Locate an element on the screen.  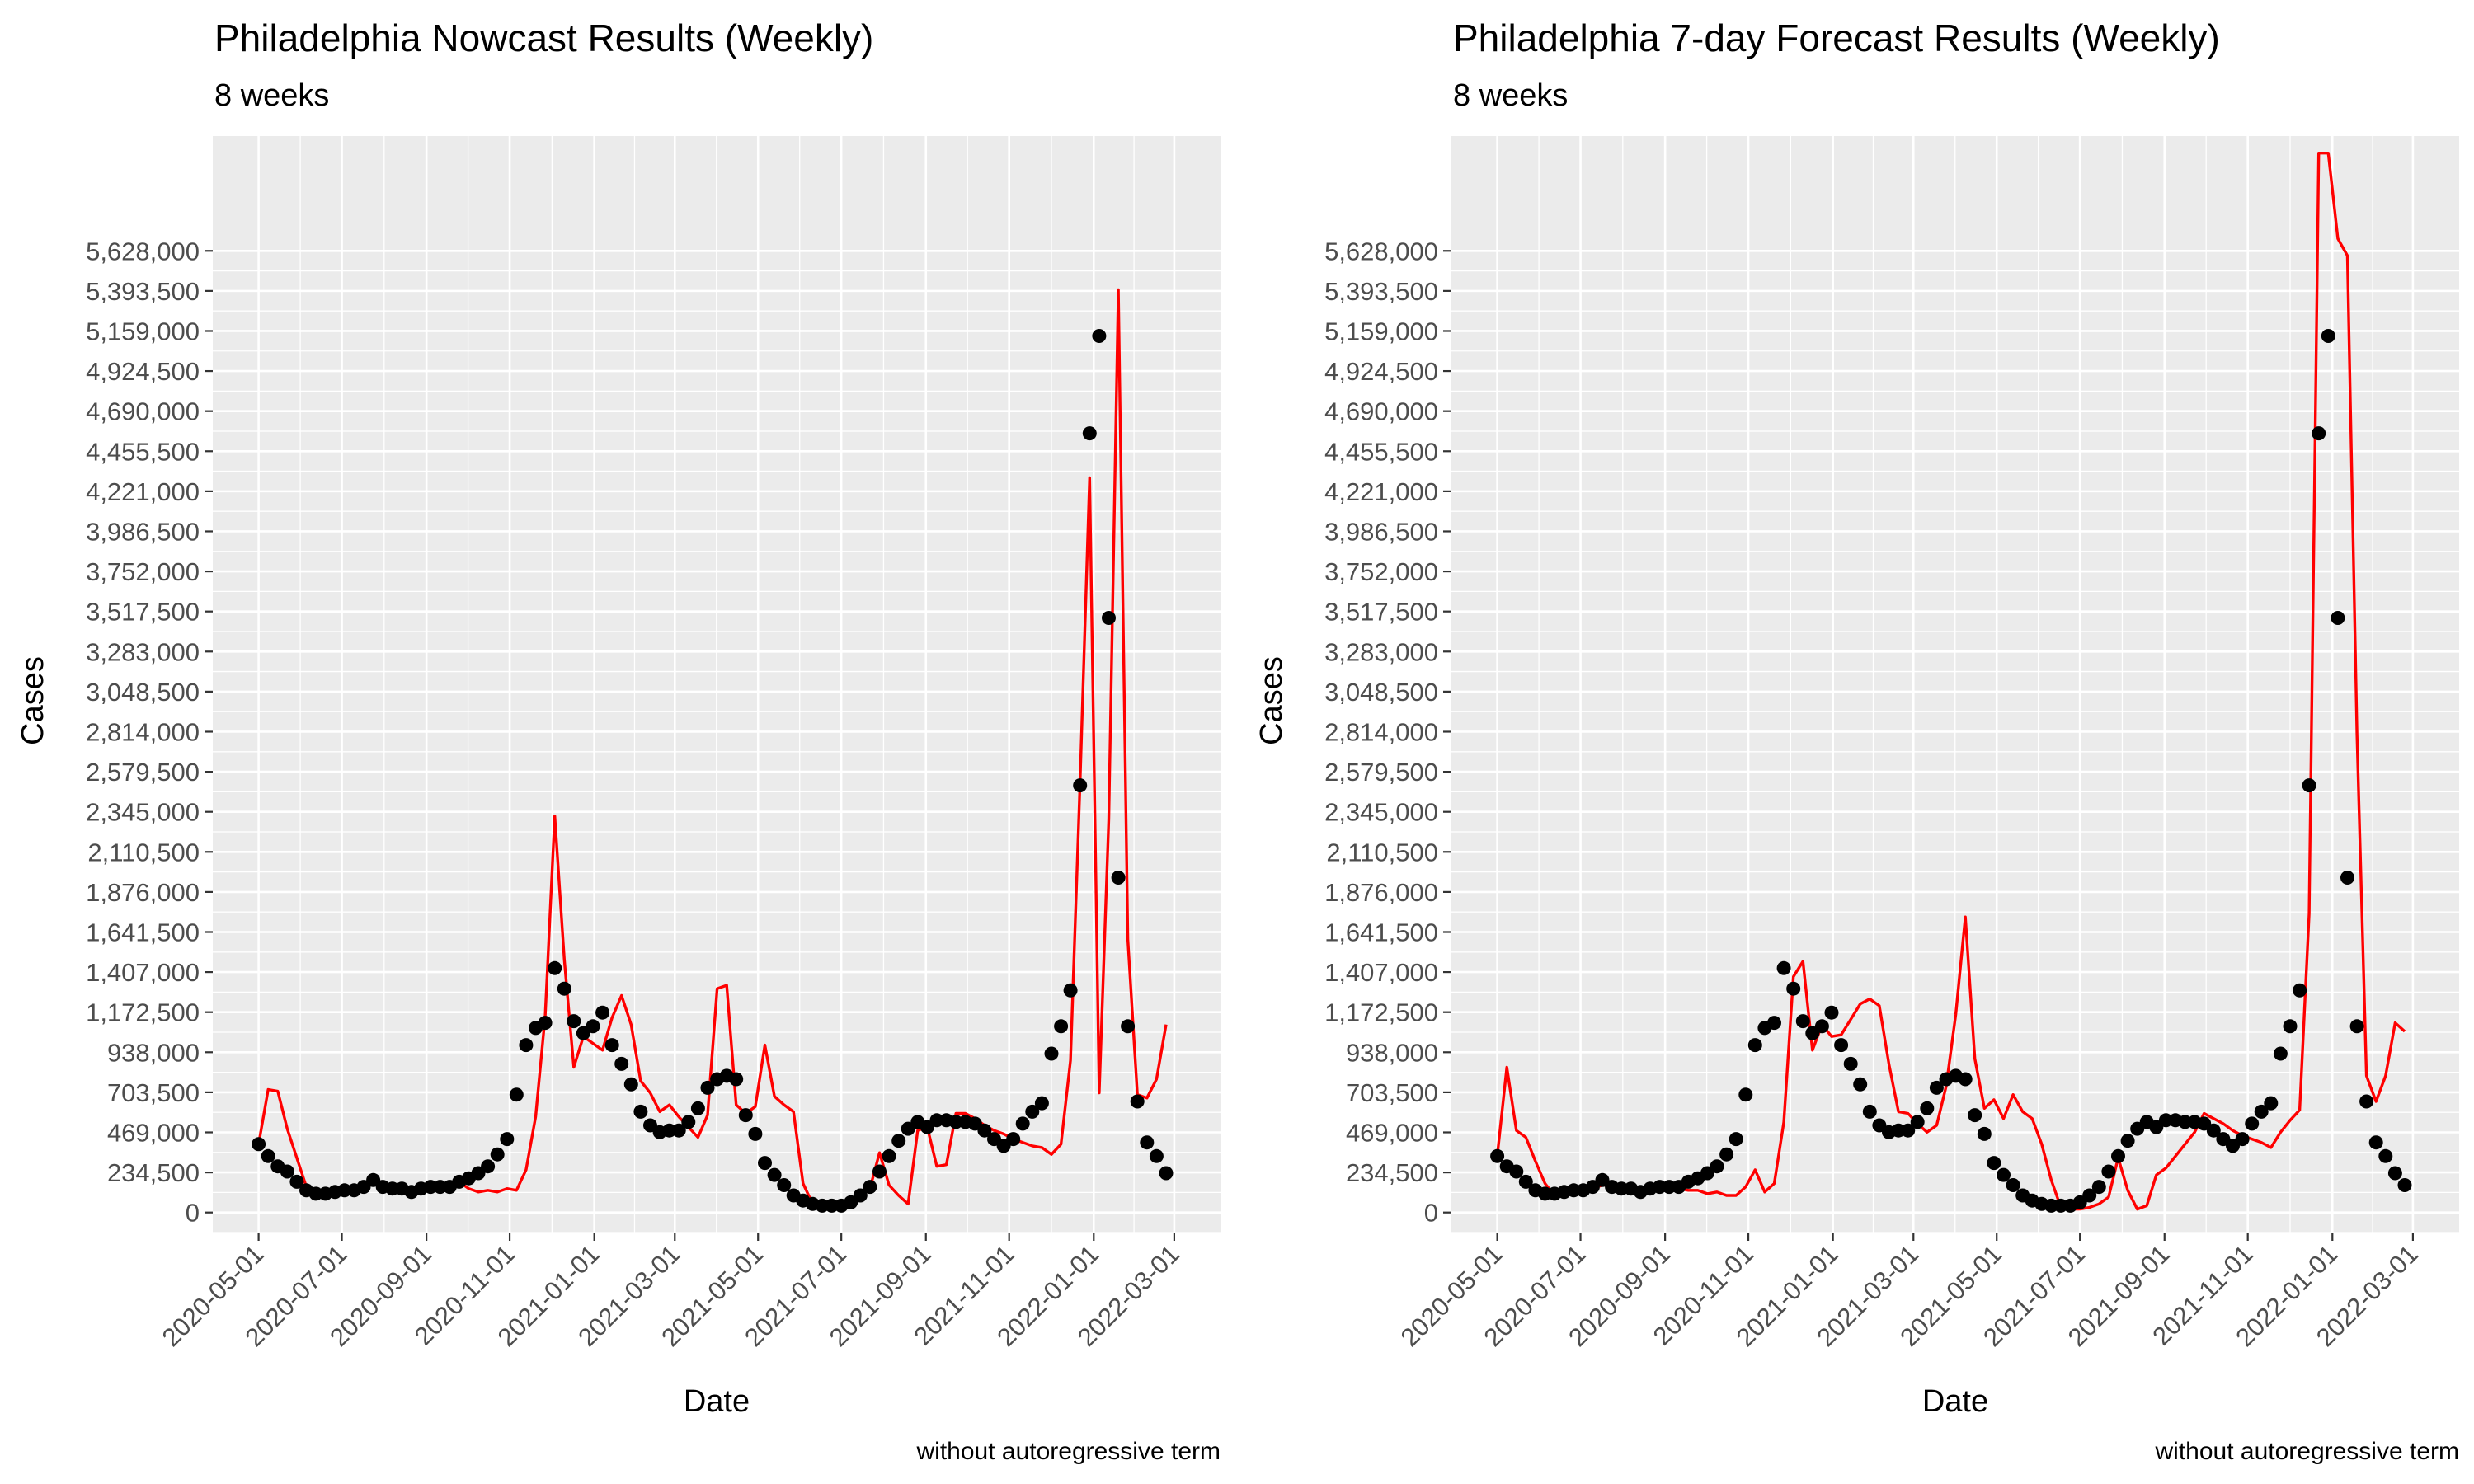
y-tick-label: 4,690,000 is located at coordinates (1381, 411).